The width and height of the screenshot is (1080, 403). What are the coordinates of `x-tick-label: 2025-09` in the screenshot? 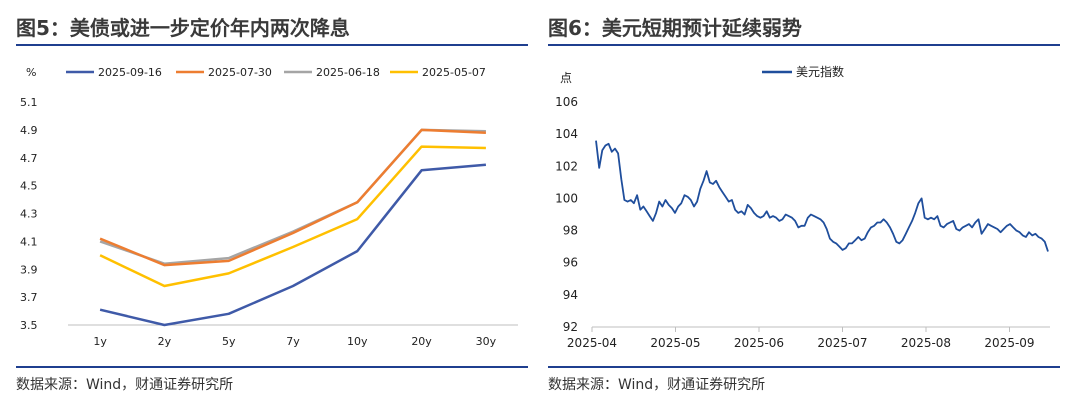 It's located at (1009, 343).